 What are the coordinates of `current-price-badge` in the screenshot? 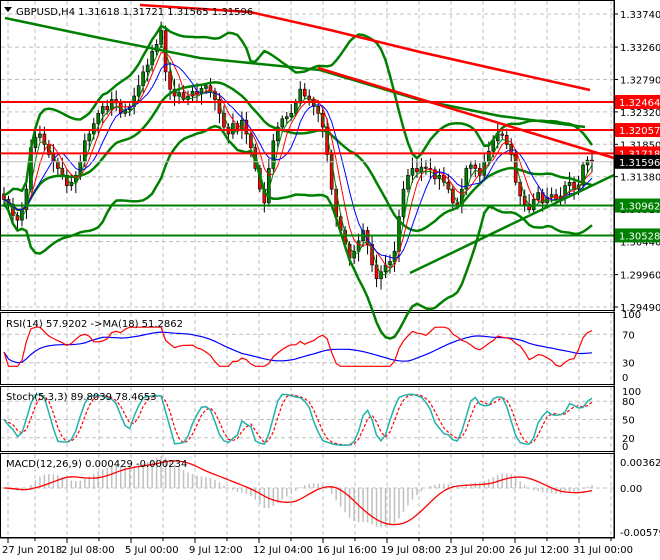 It's located at (637, 161).